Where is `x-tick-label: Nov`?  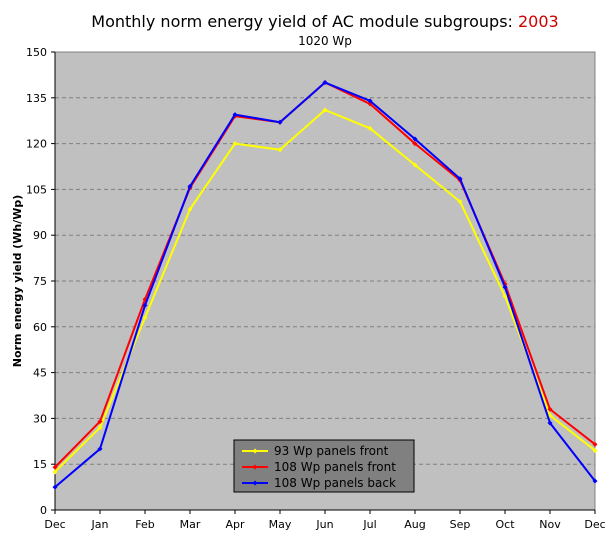 x-tick-label: Nov is located at coordinates (550, 524).